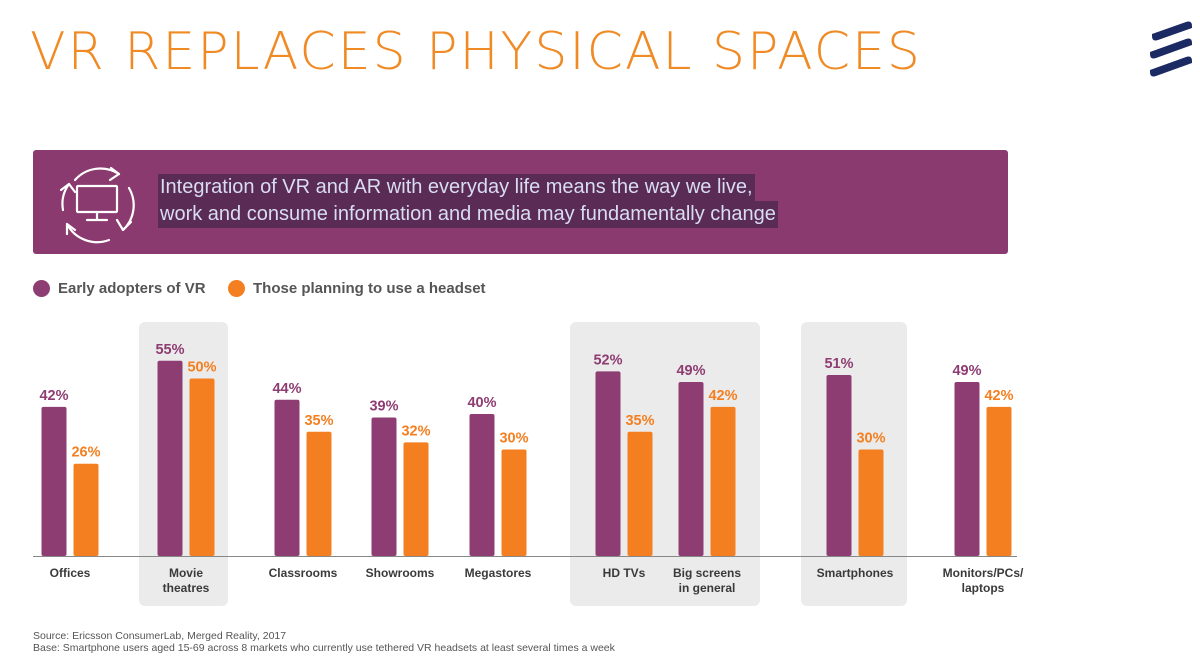 The width and height of the screenshot is (1200, 662). Describe the element at coordinates (383, 407) in the screenshot. I see `data-label-early-adopters-3: 39%` at that location.